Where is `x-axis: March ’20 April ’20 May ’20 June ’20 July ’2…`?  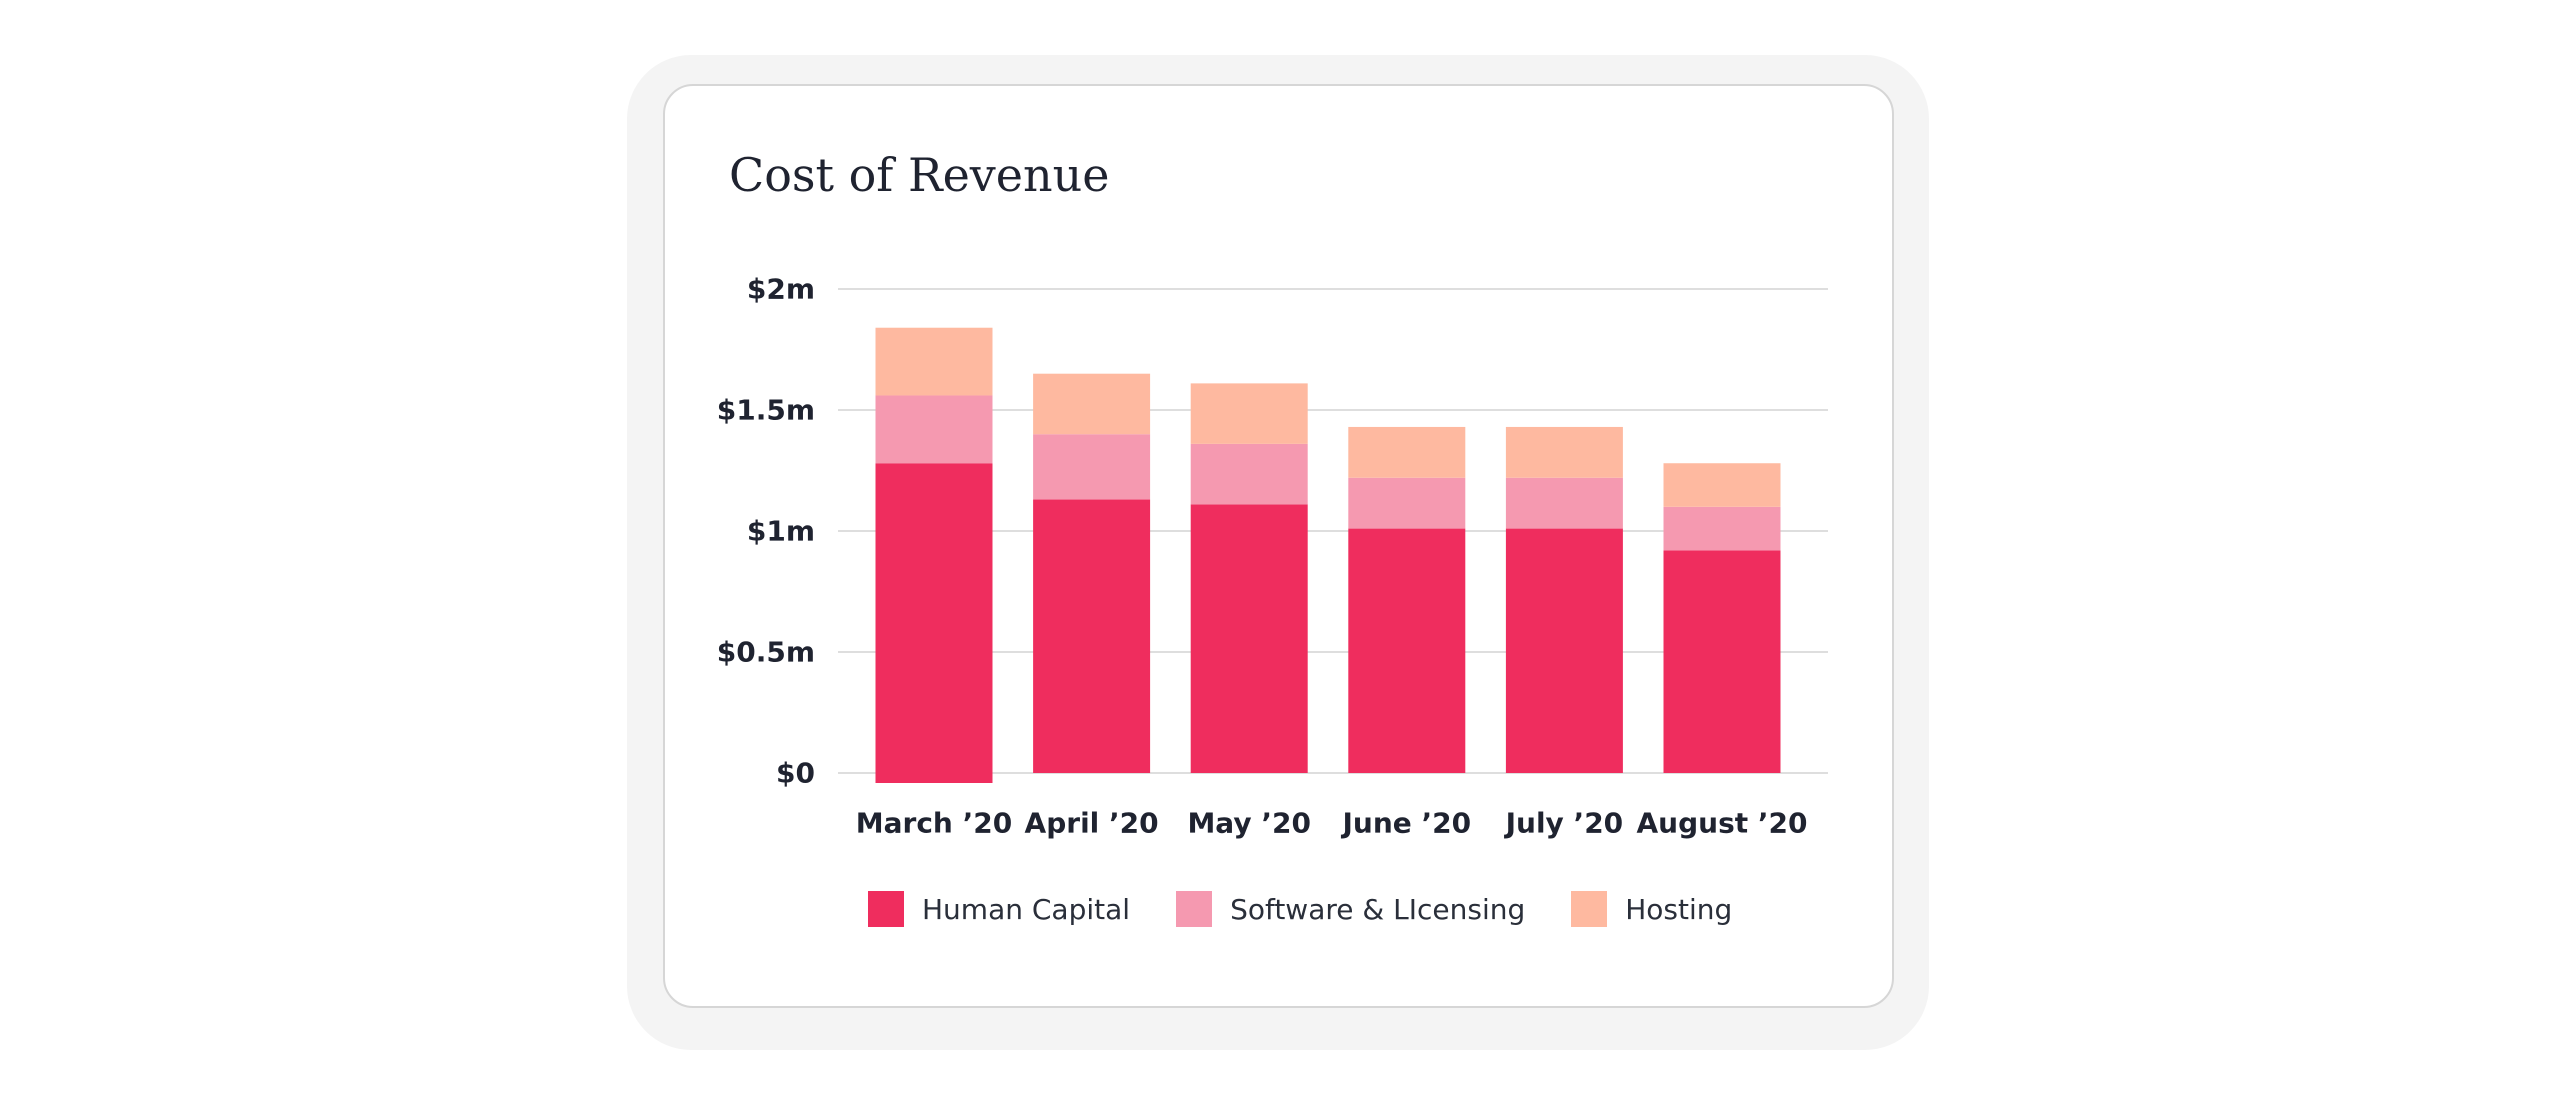
x-axis: March ’20 April ’20 May ’20 June ’20 July ’2… is located at coordinates (1332, 823).